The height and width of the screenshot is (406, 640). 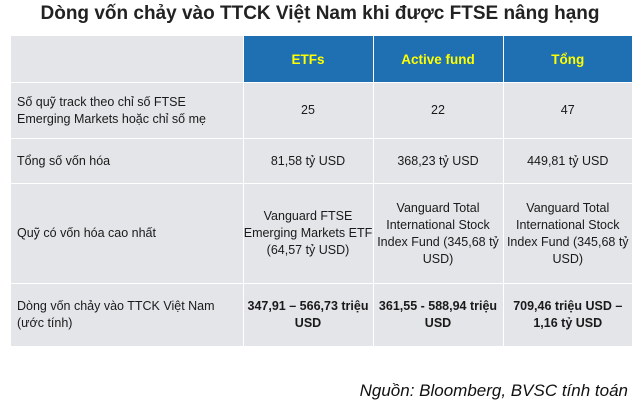 I want to click on table-cell: 361,55 - 588,94 triệu USD, so click(x=437, y=314).